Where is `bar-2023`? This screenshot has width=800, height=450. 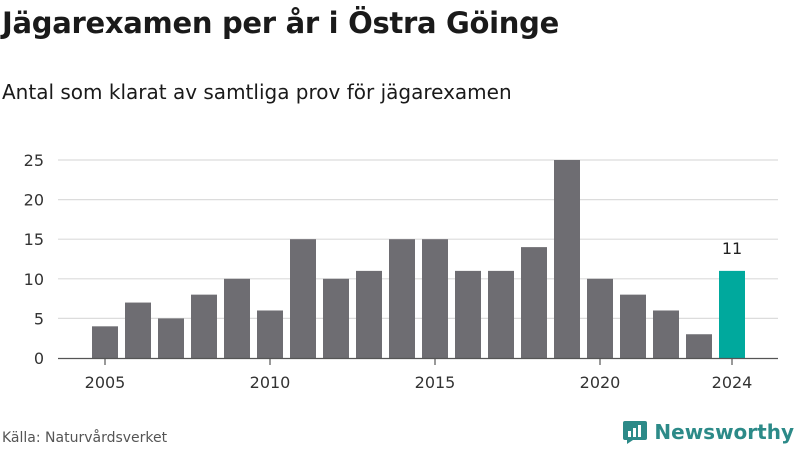
bar-2023 is located at coordinates (699, 346).